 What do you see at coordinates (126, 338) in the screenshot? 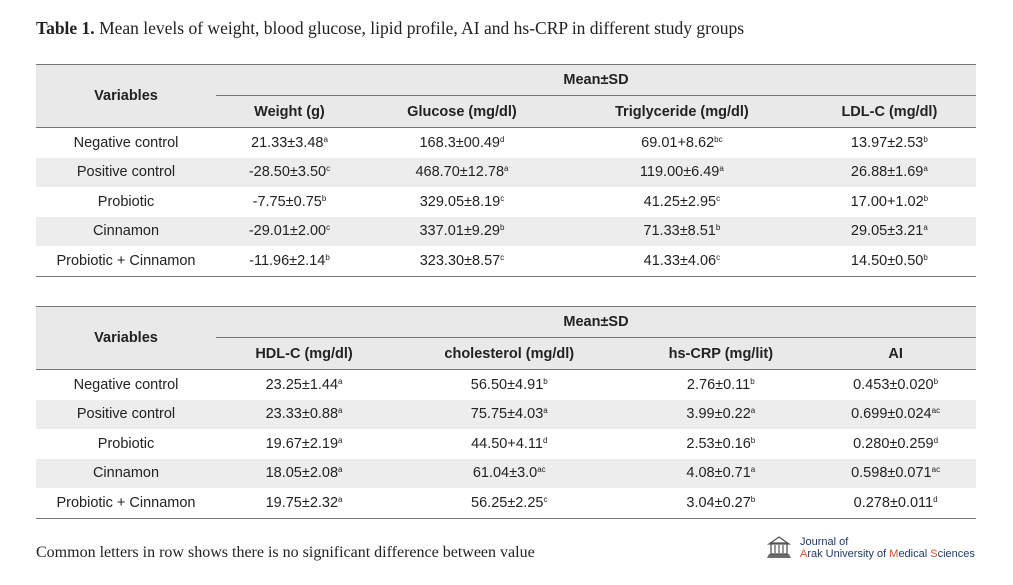
I see `variables-header: Variables` at bounding box center [126, 338].